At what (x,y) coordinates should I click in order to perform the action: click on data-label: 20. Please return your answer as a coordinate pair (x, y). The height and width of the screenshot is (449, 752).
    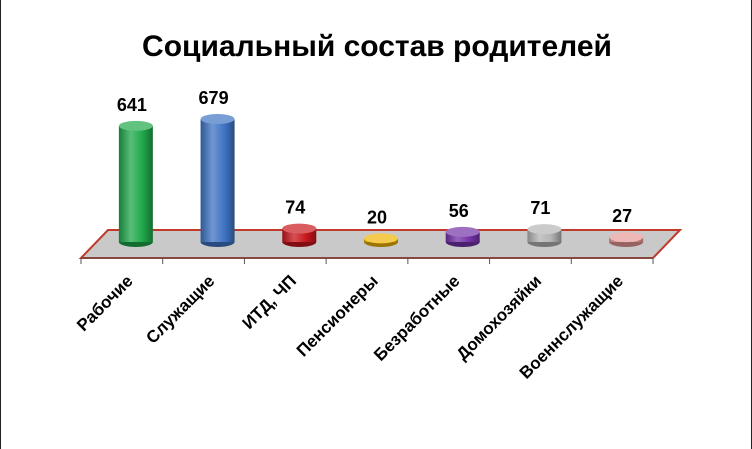
    Looking at the image, I should click on (377, 217).